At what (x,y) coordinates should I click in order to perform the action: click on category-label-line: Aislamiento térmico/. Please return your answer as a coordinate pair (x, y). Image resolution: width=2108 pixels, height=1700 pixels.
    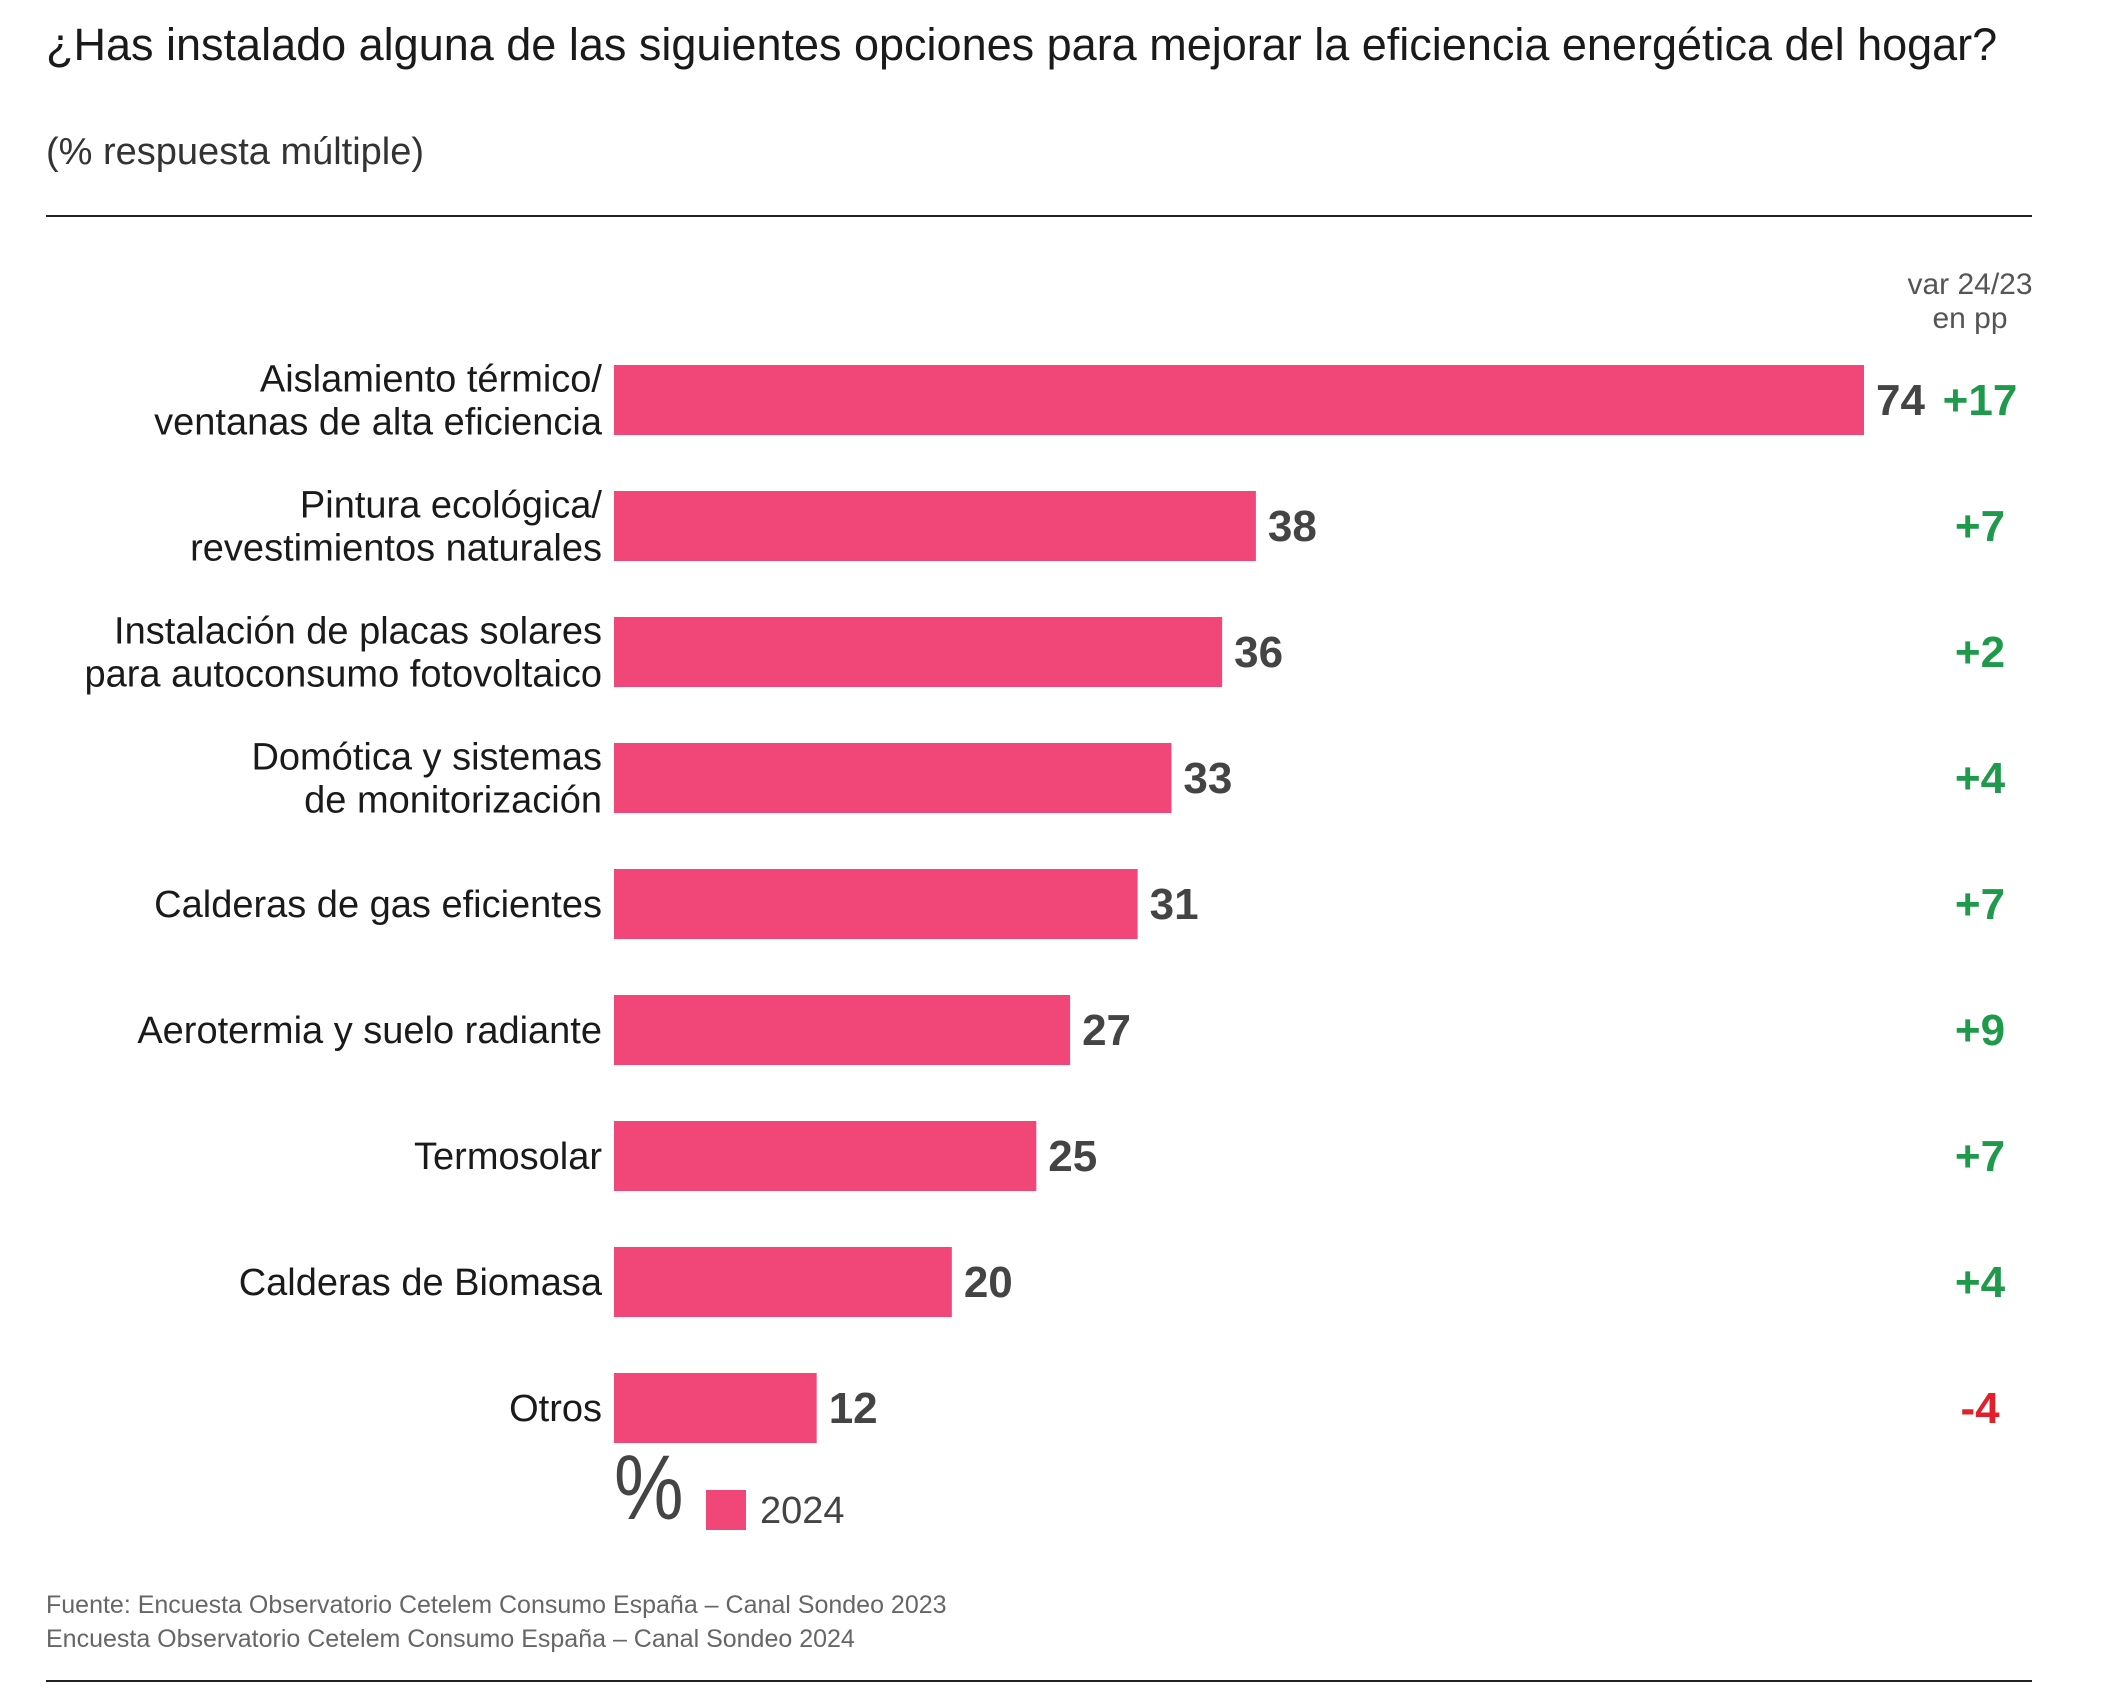
    Looking at the image, I should click on (431, 380).